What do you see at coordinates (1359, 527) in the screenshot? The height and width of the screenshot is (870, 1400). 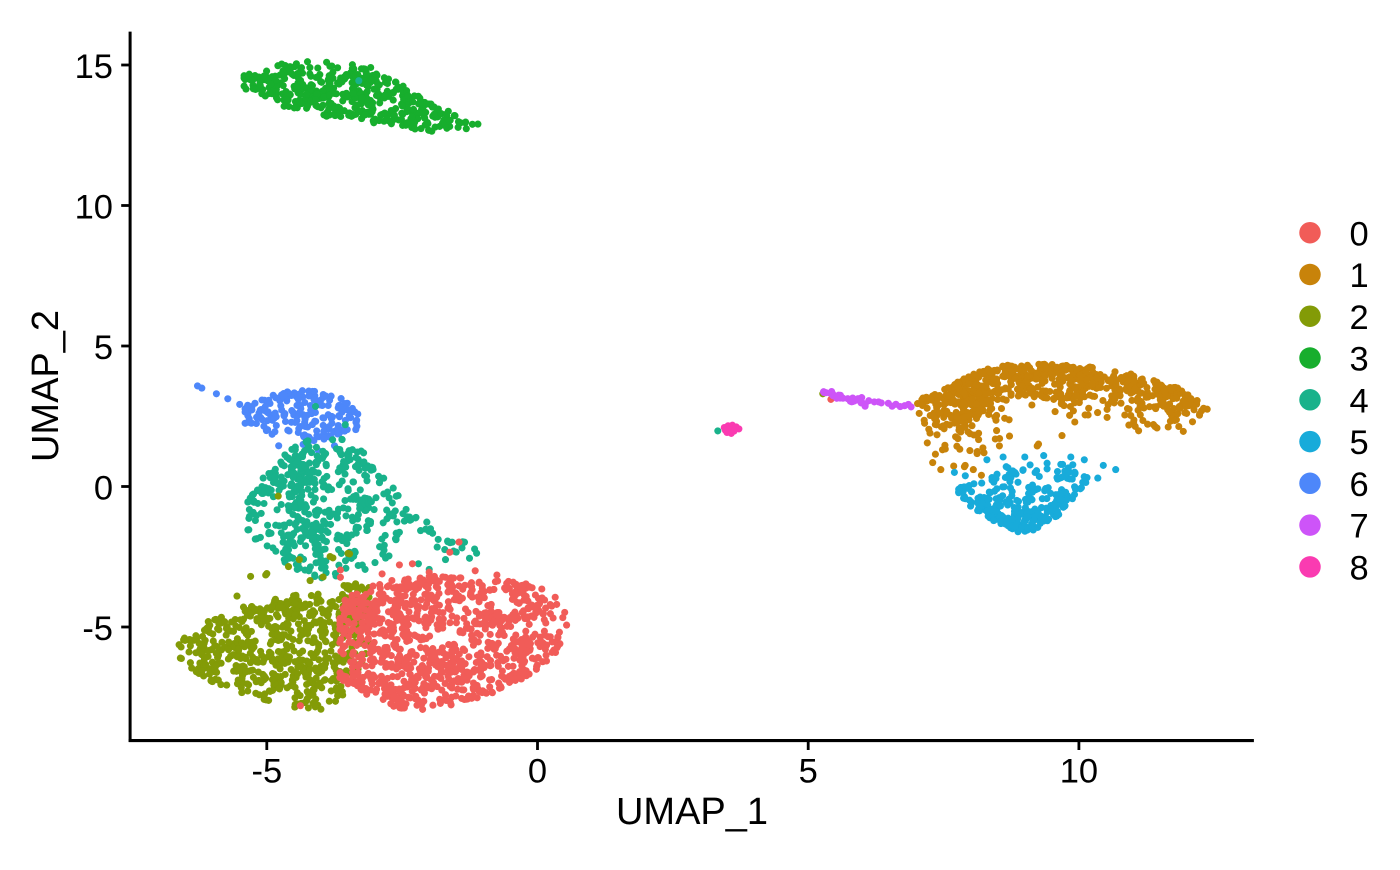 I see `svg-text: 7` at bounding box center [1359, 527].